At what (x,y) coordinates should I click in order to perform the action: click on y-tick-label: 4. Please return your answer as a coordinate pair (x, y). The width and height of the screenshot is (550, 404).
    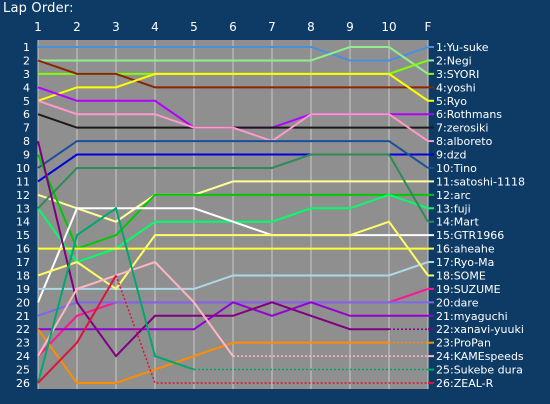
    Looking at the image, I should click on (26, 87).